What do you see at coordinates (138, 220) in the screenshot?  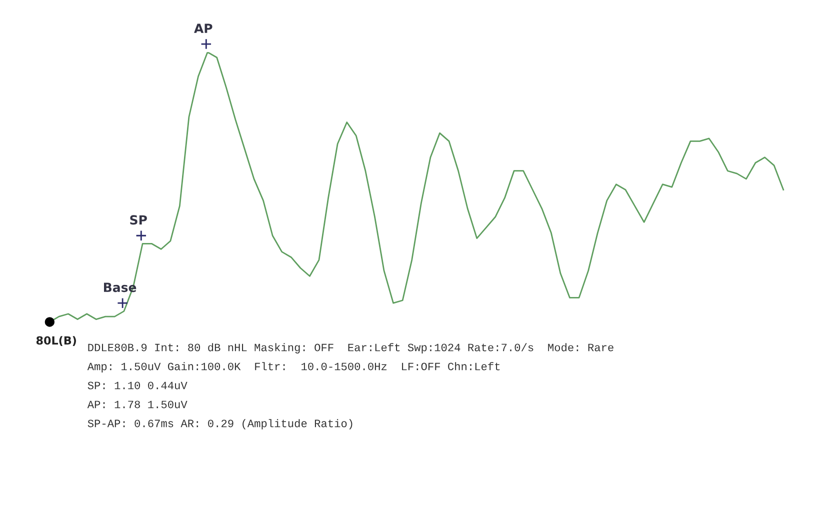 I see `annotation: SP` at bounding box center [138, 220].